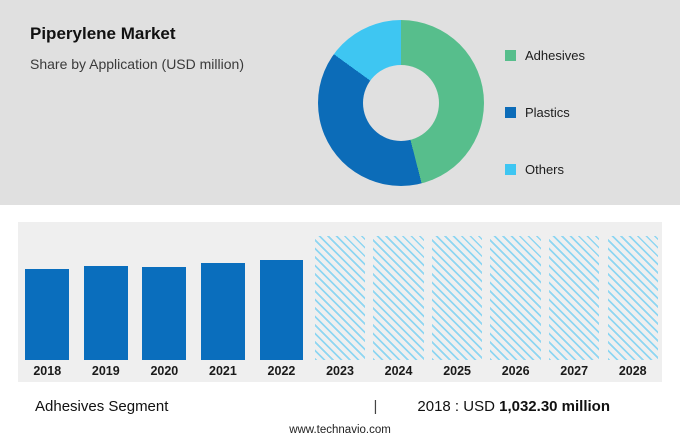  What do you see at coordinates (632, 371) in the screenshot?
I see `x-axis-label-2028: 2028` at bounding box center [632, 371].